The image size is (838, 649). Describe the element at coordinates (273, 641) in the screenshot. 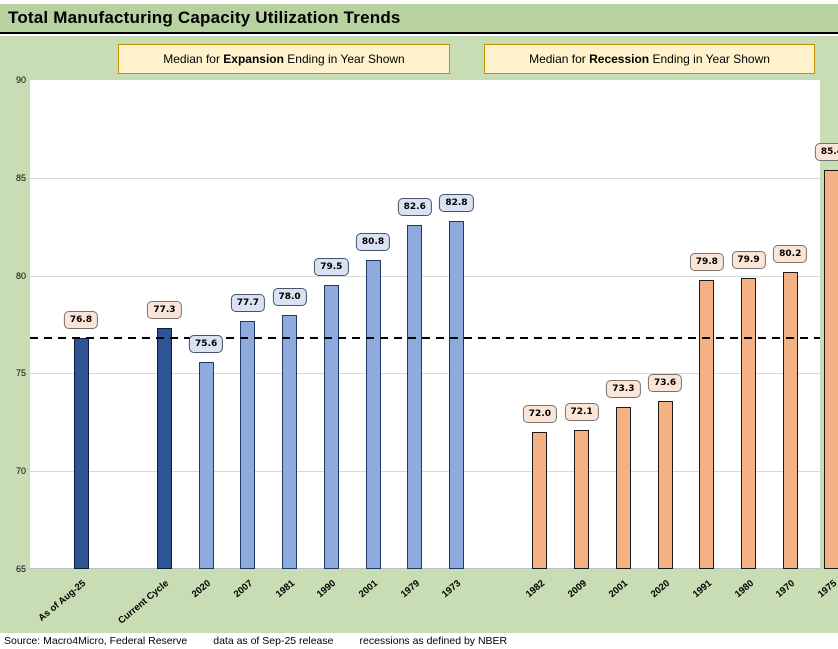

I see `data-as-of-text: data as of Sep-25 release` at that location.